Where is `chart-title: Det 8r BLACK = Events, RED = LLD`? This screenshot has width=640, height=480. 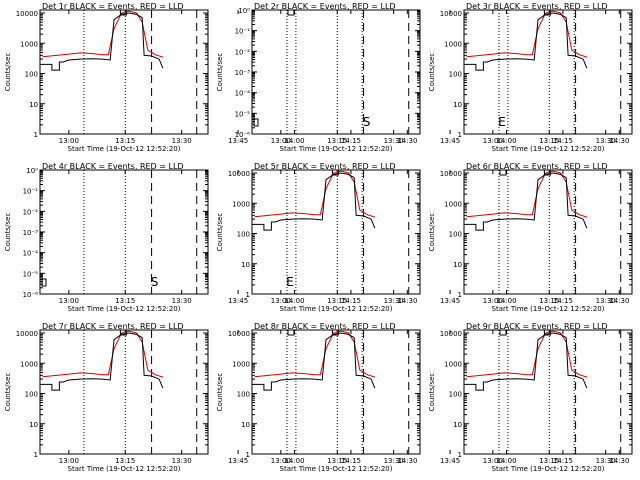 chart-title: Det 8r BLACK = Events, RED = LLD is located at coordinates (325, 326).